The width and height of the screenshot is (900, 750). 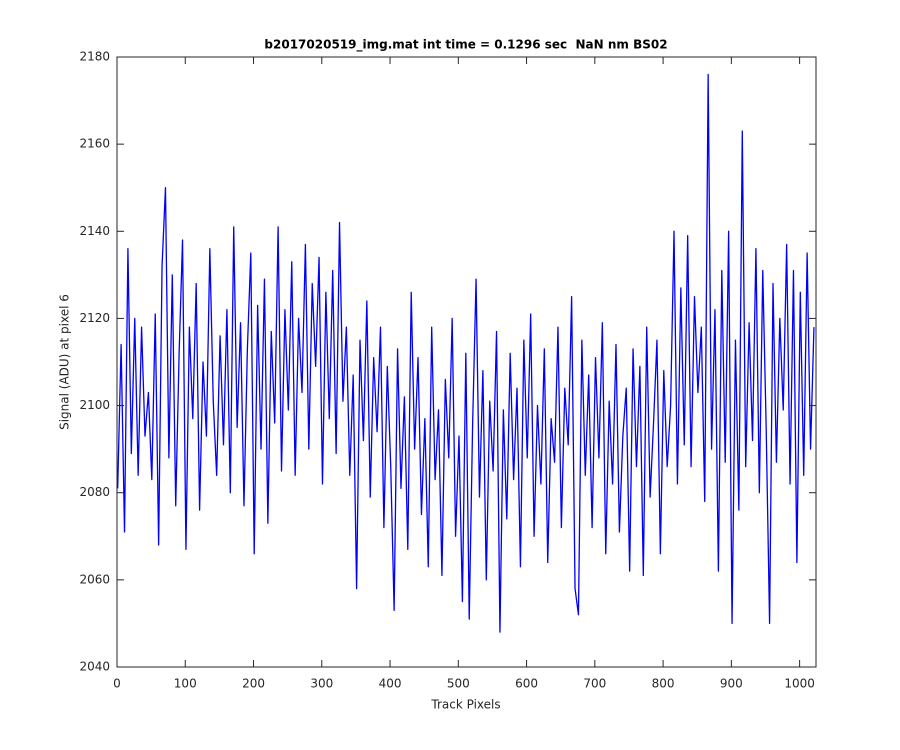 What do you see at coordinates (731, 684) in the screenshot?
I see `x-tick-label: 900` at bounding box center [731, 684].